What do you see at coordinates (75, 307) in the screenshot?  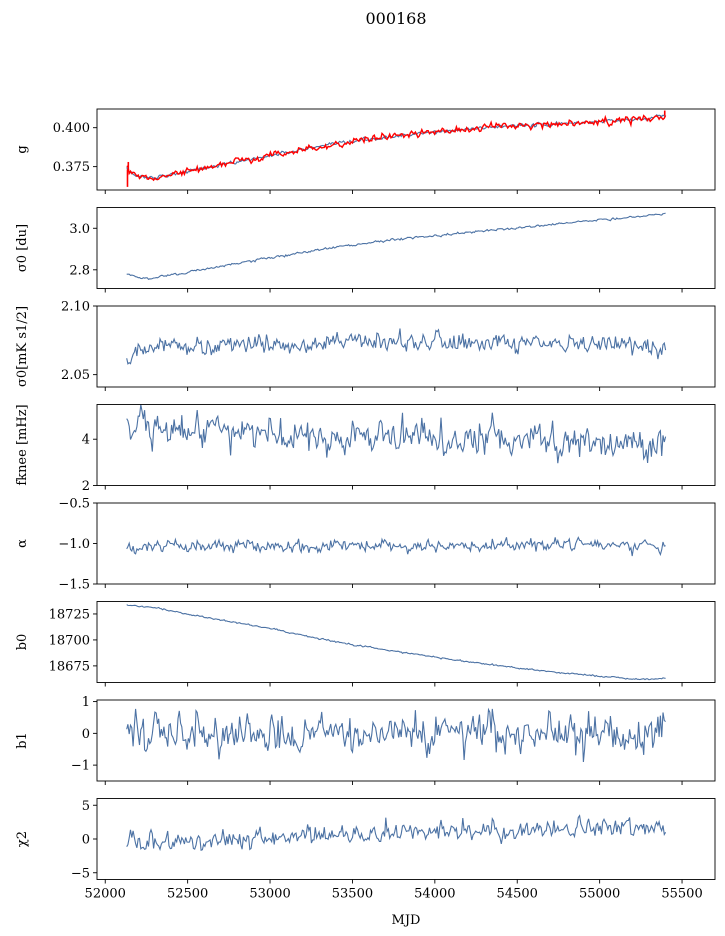 I see `y-tick-label: 2.10` at bounding box center [75, 307].